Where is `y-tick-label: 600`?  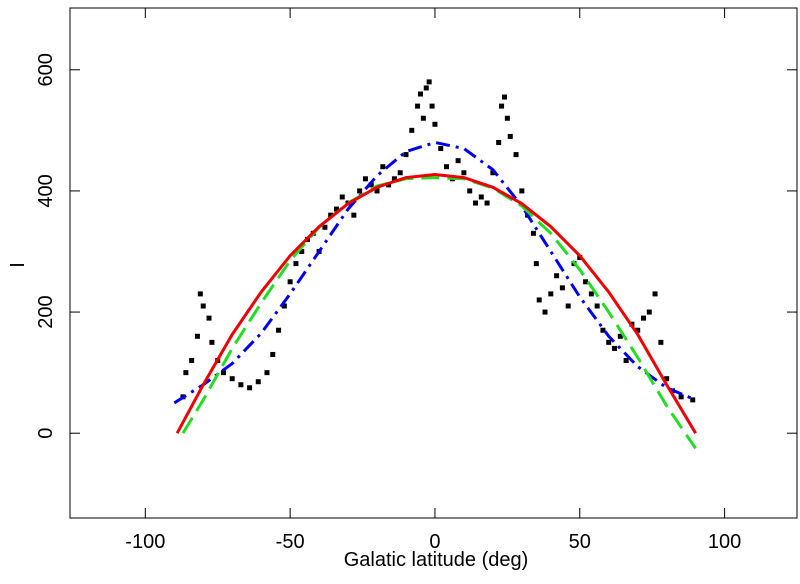 y-tick-label: 600 is located at coordinates (46, 69).